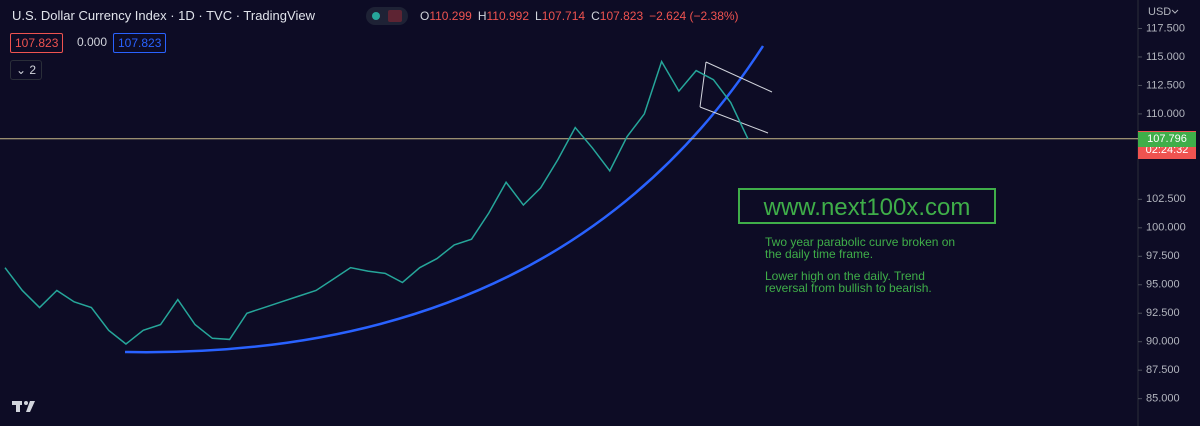  What do you see at coordinates (1163, 256) in the screenshot?
I see `y-tick-label: 97.500` at bounding box center [1163, 256].